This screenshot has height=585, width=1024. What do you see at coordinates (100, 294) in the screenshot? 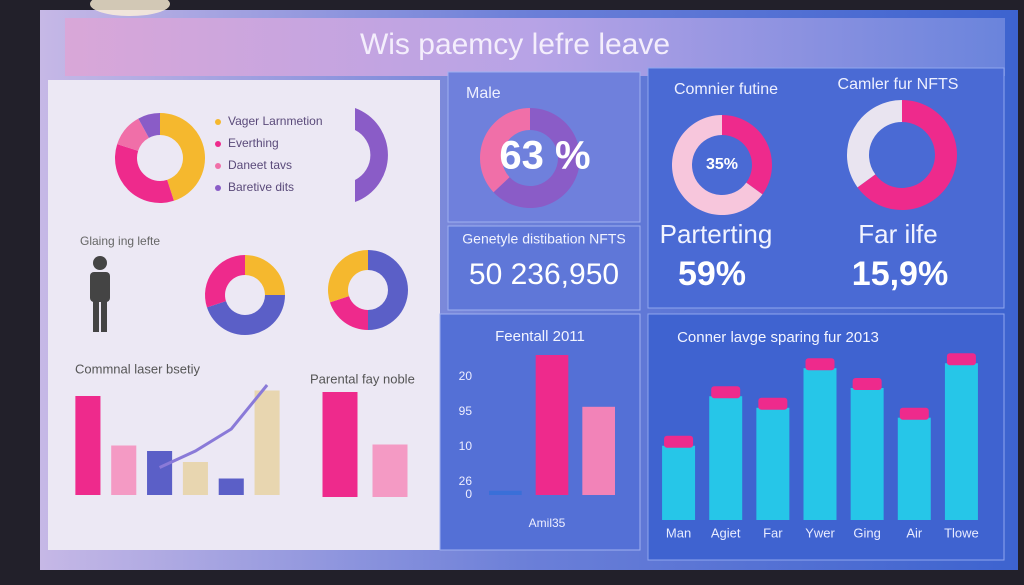
I see `person-icon` at bounding box center [100, 294].